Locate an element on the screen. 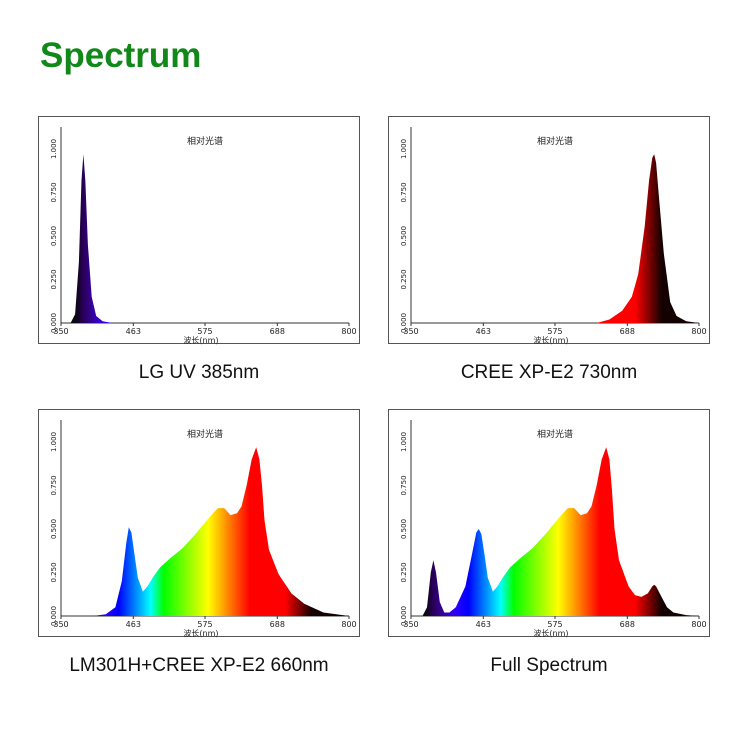  caption-full-spectrum: Full Spectrum is located at coordinates (549, 665).